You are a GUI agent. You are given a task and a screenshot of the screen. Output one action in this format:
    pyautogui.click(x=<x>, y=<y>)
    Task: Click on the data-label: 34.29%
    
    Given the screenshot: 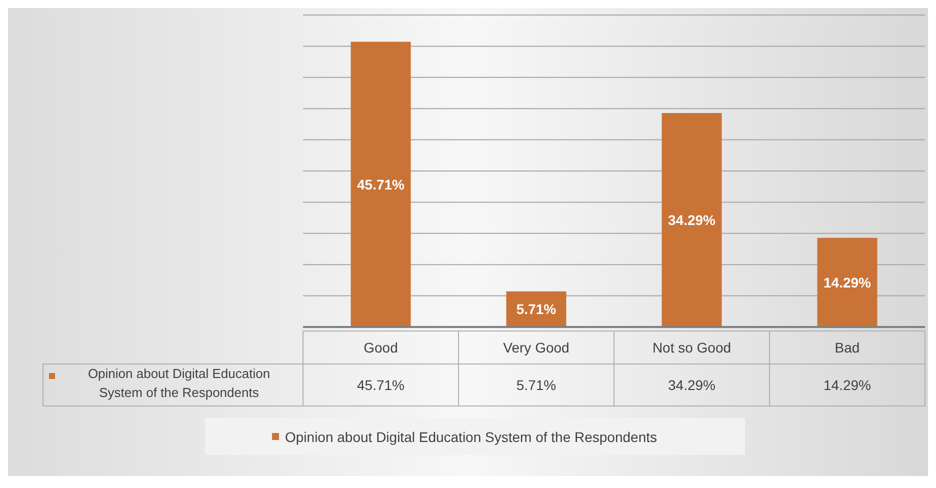 What is the action you would take?
    pyautogui.click(x=692, y=384)
    